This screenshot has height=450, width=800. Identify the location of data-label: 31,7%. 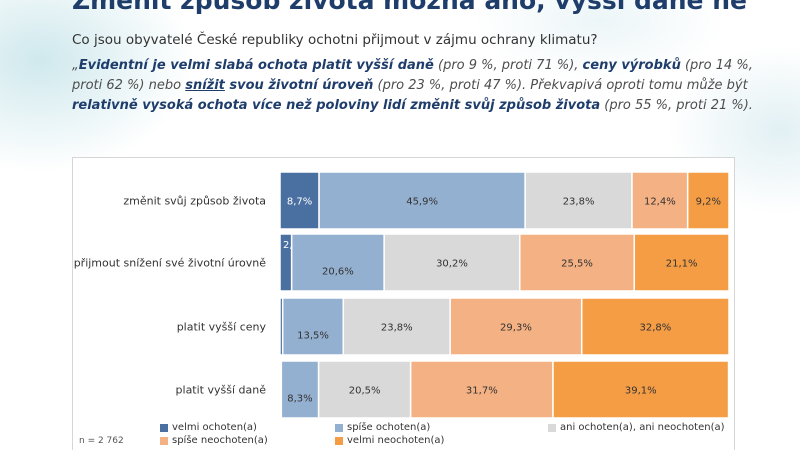
(482, 391).